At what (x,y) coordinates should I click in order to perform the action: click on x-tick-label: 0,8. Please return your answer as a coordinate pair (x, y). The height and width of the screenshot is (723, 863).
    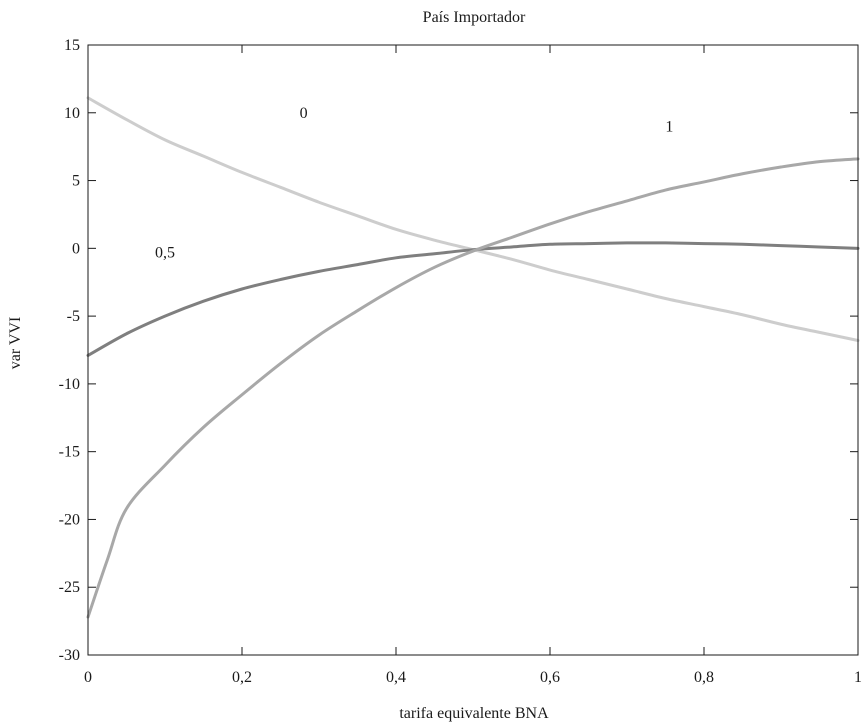
    Looking at the image, I should click on (704, 677).